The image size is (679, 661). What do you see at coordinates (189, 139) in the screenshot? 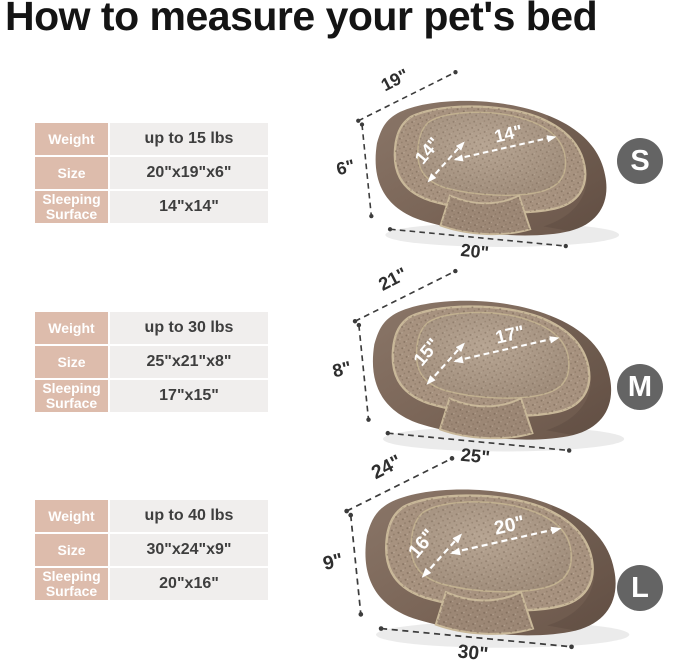
I see `table-row-value: up to 15 lbs` at bounding box center [189, 139].